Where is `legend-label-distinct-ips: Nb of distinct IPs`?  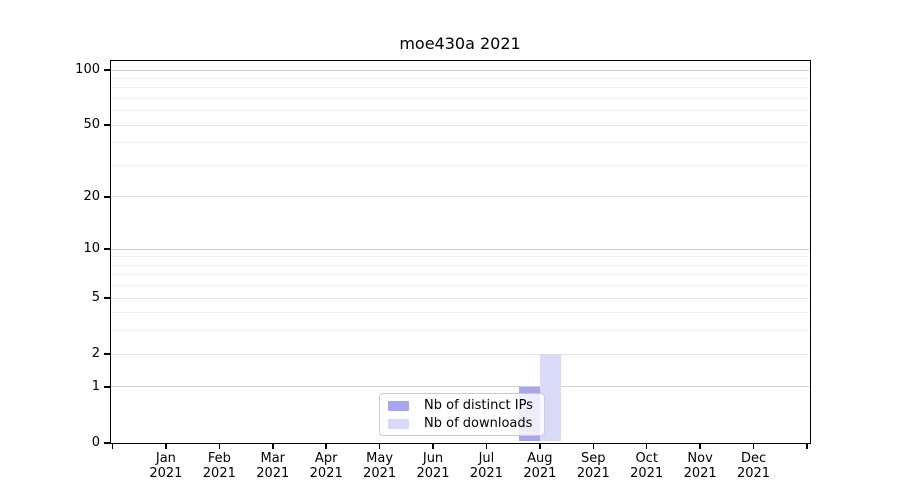
legend-label-distinct-ips: Nb of distinct IPs is located at coordinates (478, 405).